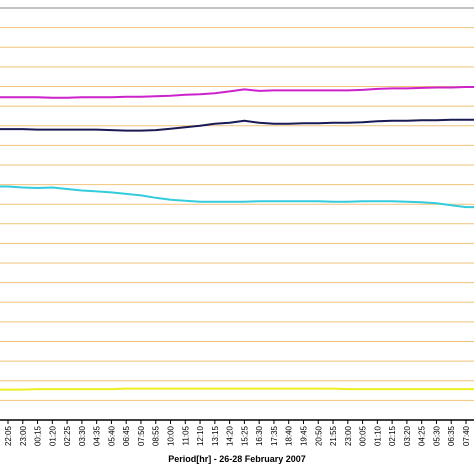  I want to click on x-tick-label: 18:40, so click(289, 435).